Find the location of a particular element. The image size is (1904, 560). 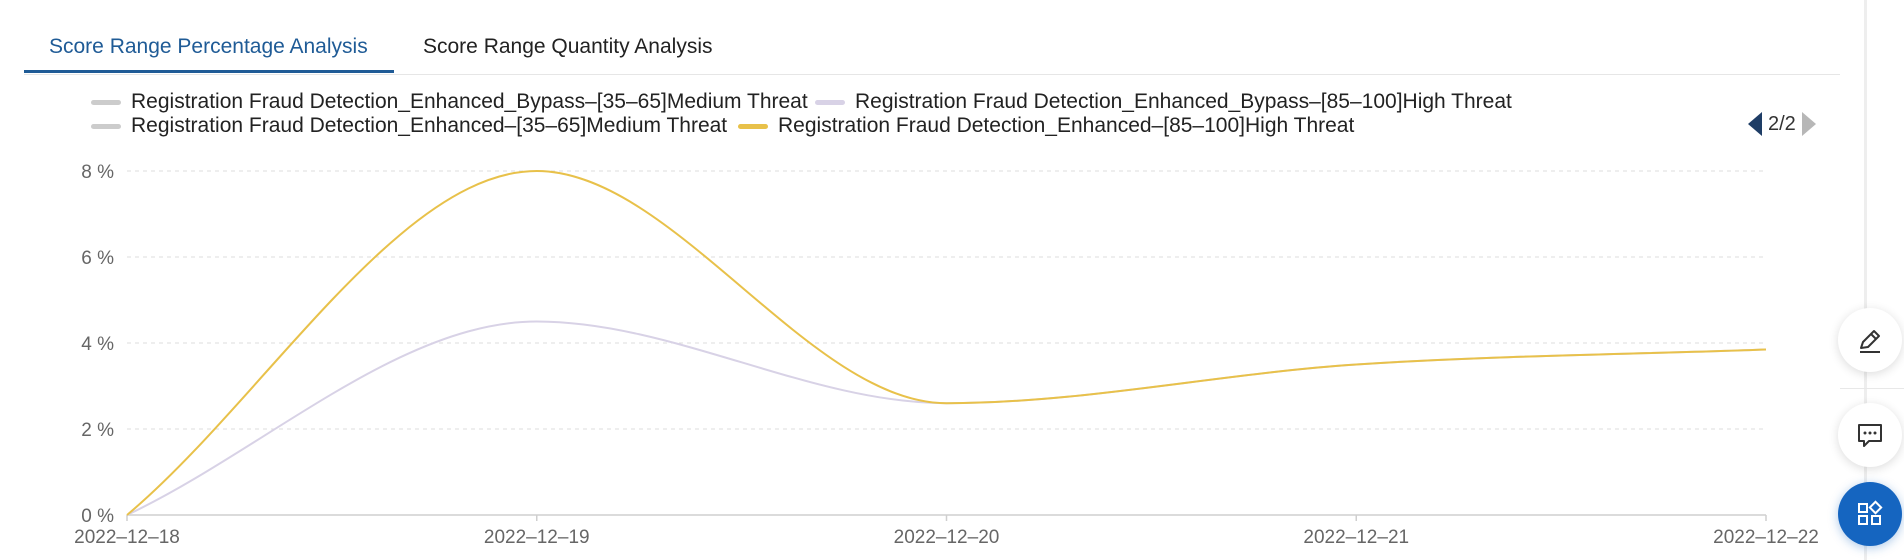

apps-button is located at coordinates (1870, 514).